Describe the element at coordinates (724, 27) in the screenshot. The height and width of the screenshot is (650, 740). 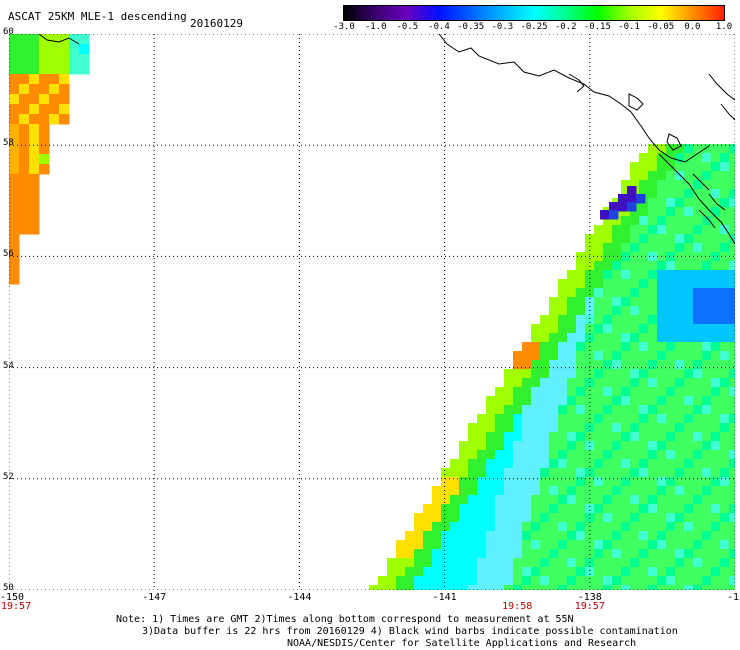
I see `colorbar-tick-label: 1.0` at that location.